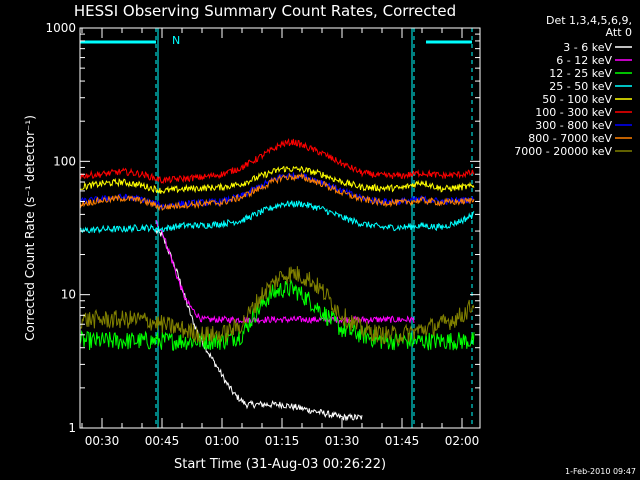  I want to click on x-tick-label-0: 00:30, so click(102, 441).